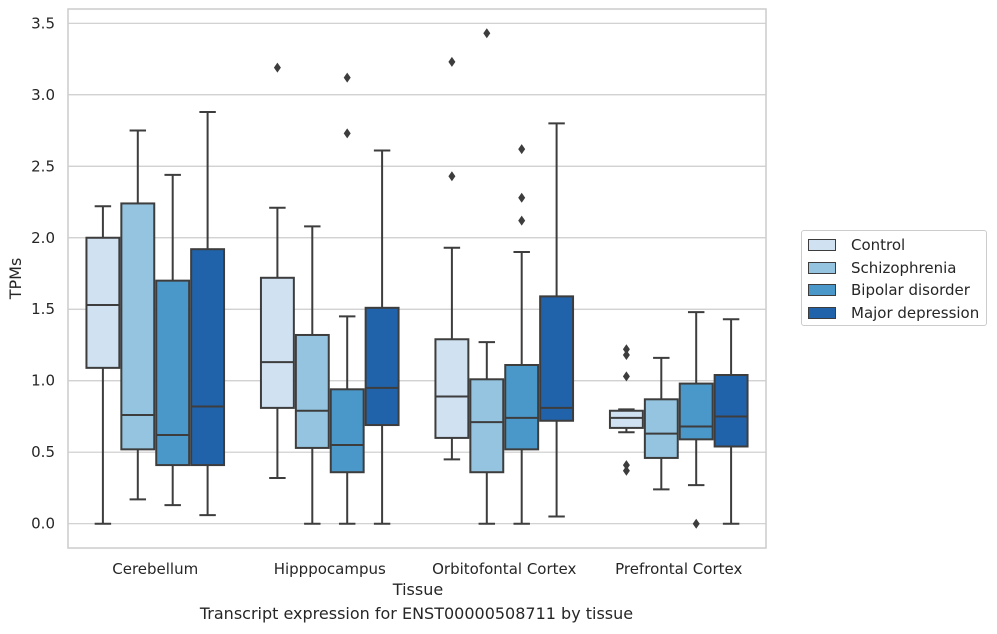  Describe the element at coordinates (155, 569) in the screenshot. I see `x-tick-label: Cerebellum` at that location.